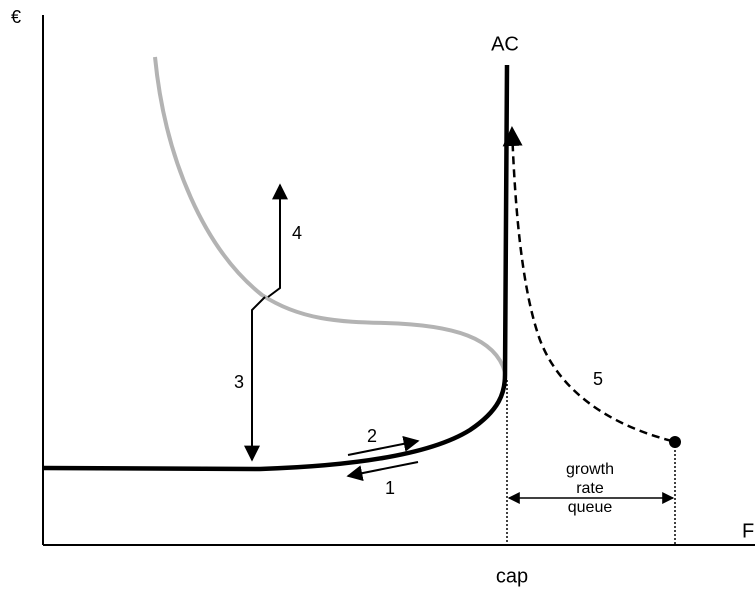  I want to click on y-axis-label: €, so click(16, 17).